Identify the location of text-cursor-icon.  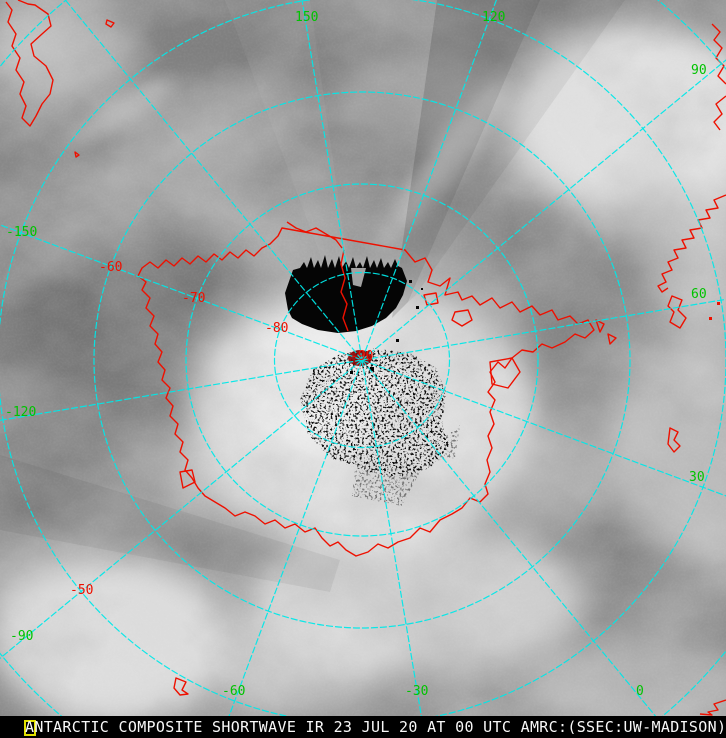
(30, 728).